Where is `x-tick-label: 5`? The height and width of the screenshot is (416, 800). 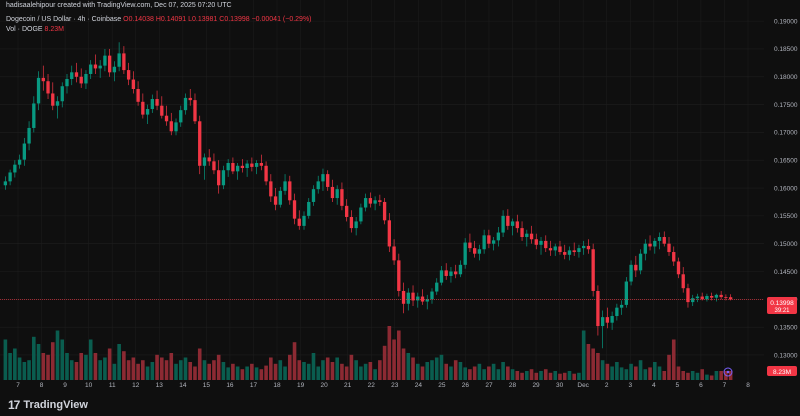 x-tick-label: 5 is located at coordinates (678, 385).